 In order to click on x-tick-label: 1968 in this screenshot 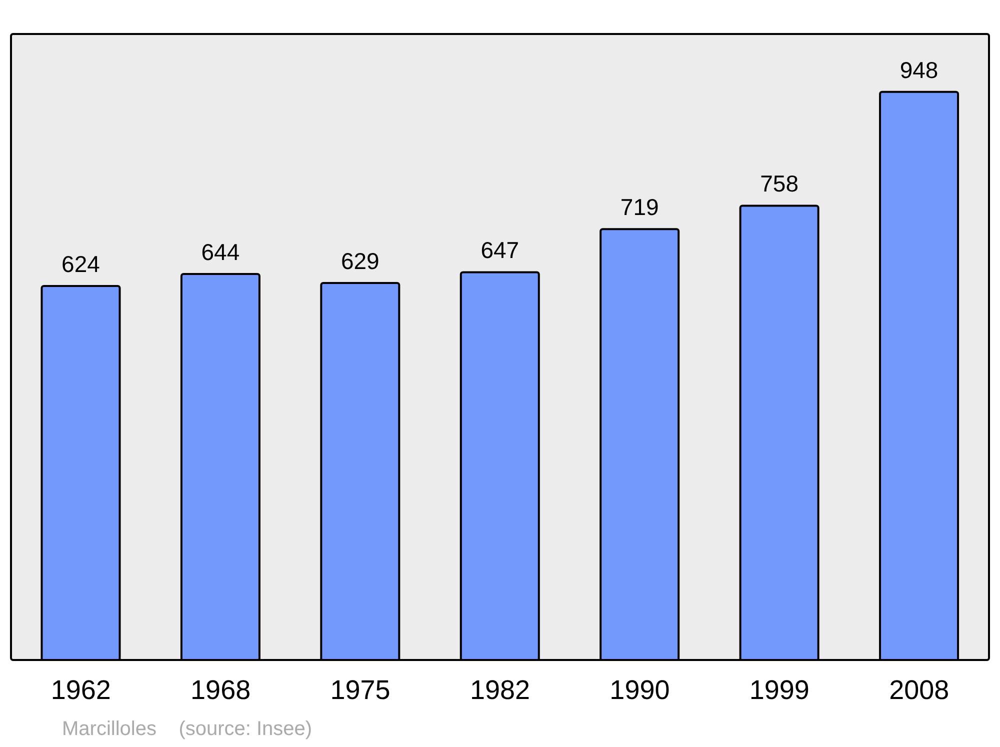, I will do `click(220, 690)`.